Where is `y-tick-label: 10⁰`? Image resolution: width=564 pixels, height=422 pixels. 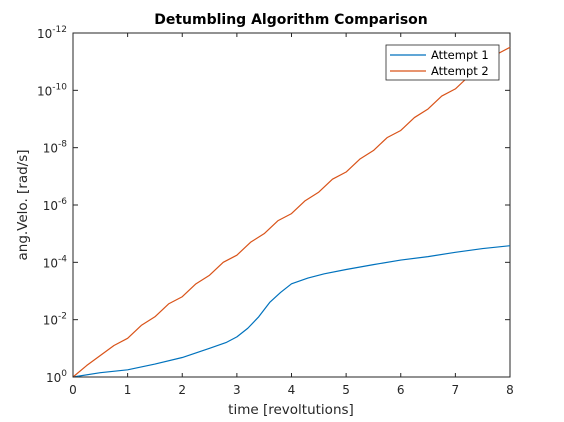
y-tick-label: 10⁰ is located at coordinates (56, 377).